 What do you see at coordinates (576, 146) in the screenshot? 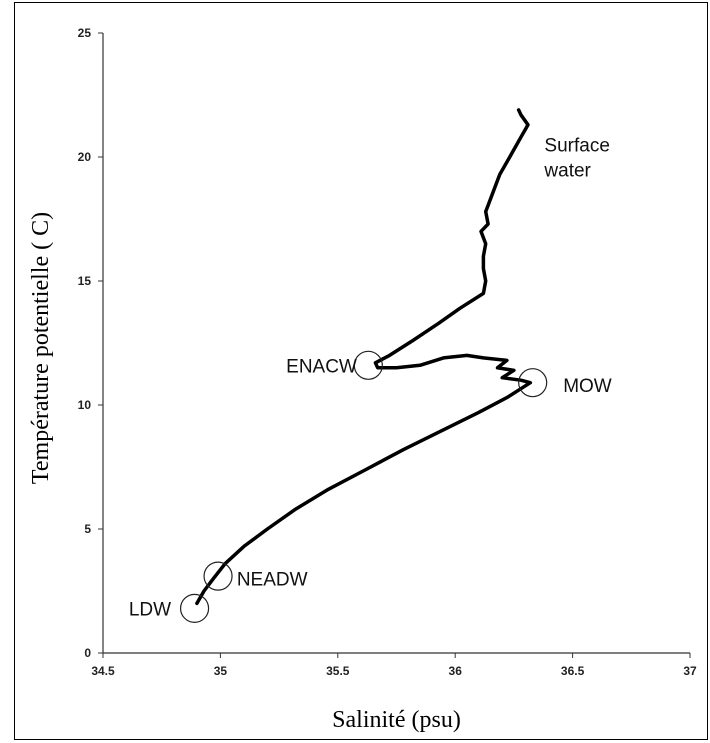
I see `water-mass-label: Surface` at bounding box center [576, 146].